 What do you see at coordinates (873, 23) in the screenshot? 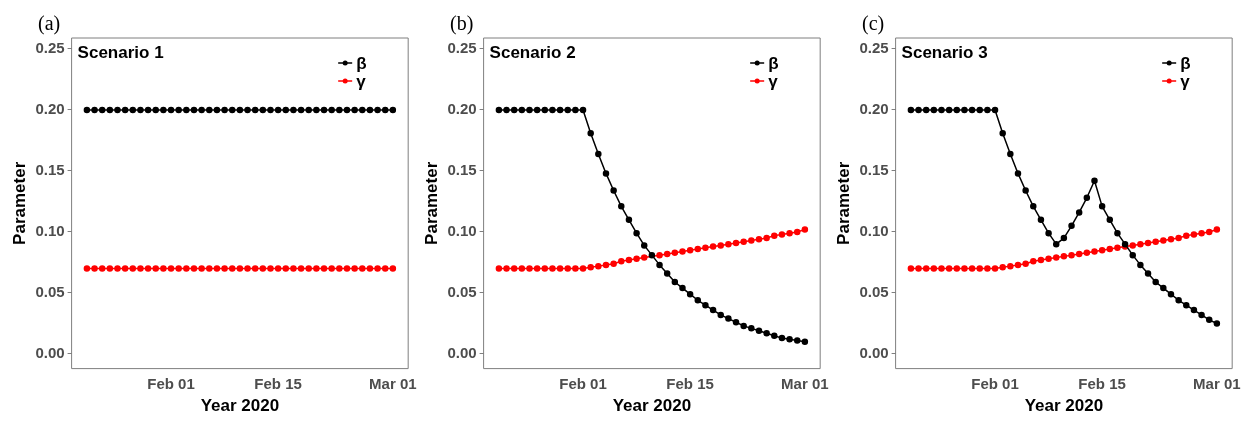
I see `text: (c)` at bounding box center [873, 23].